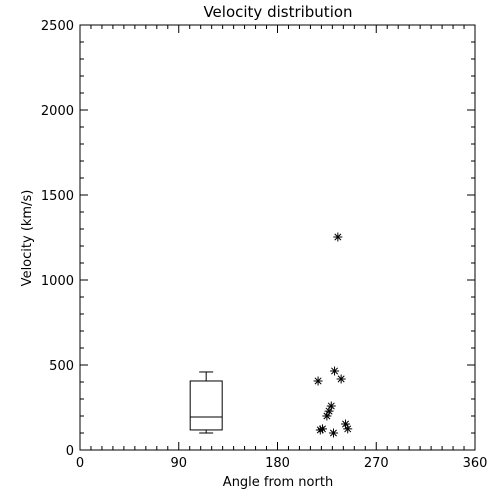 This screenshot has height=500, width=500. Describe the element at coordinates (206, 405) in the screenshot. I see `box` at that location.